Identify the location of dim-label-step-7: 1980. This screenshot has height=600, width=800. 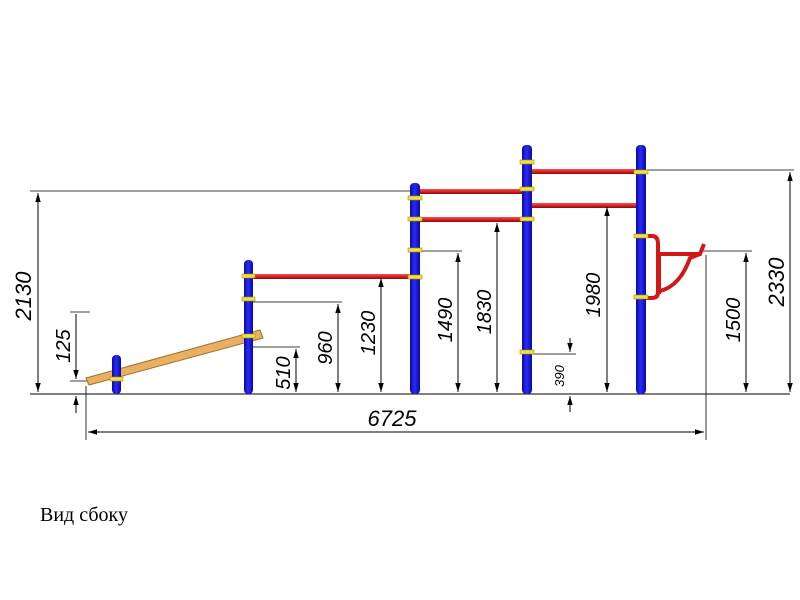
(594, 295).